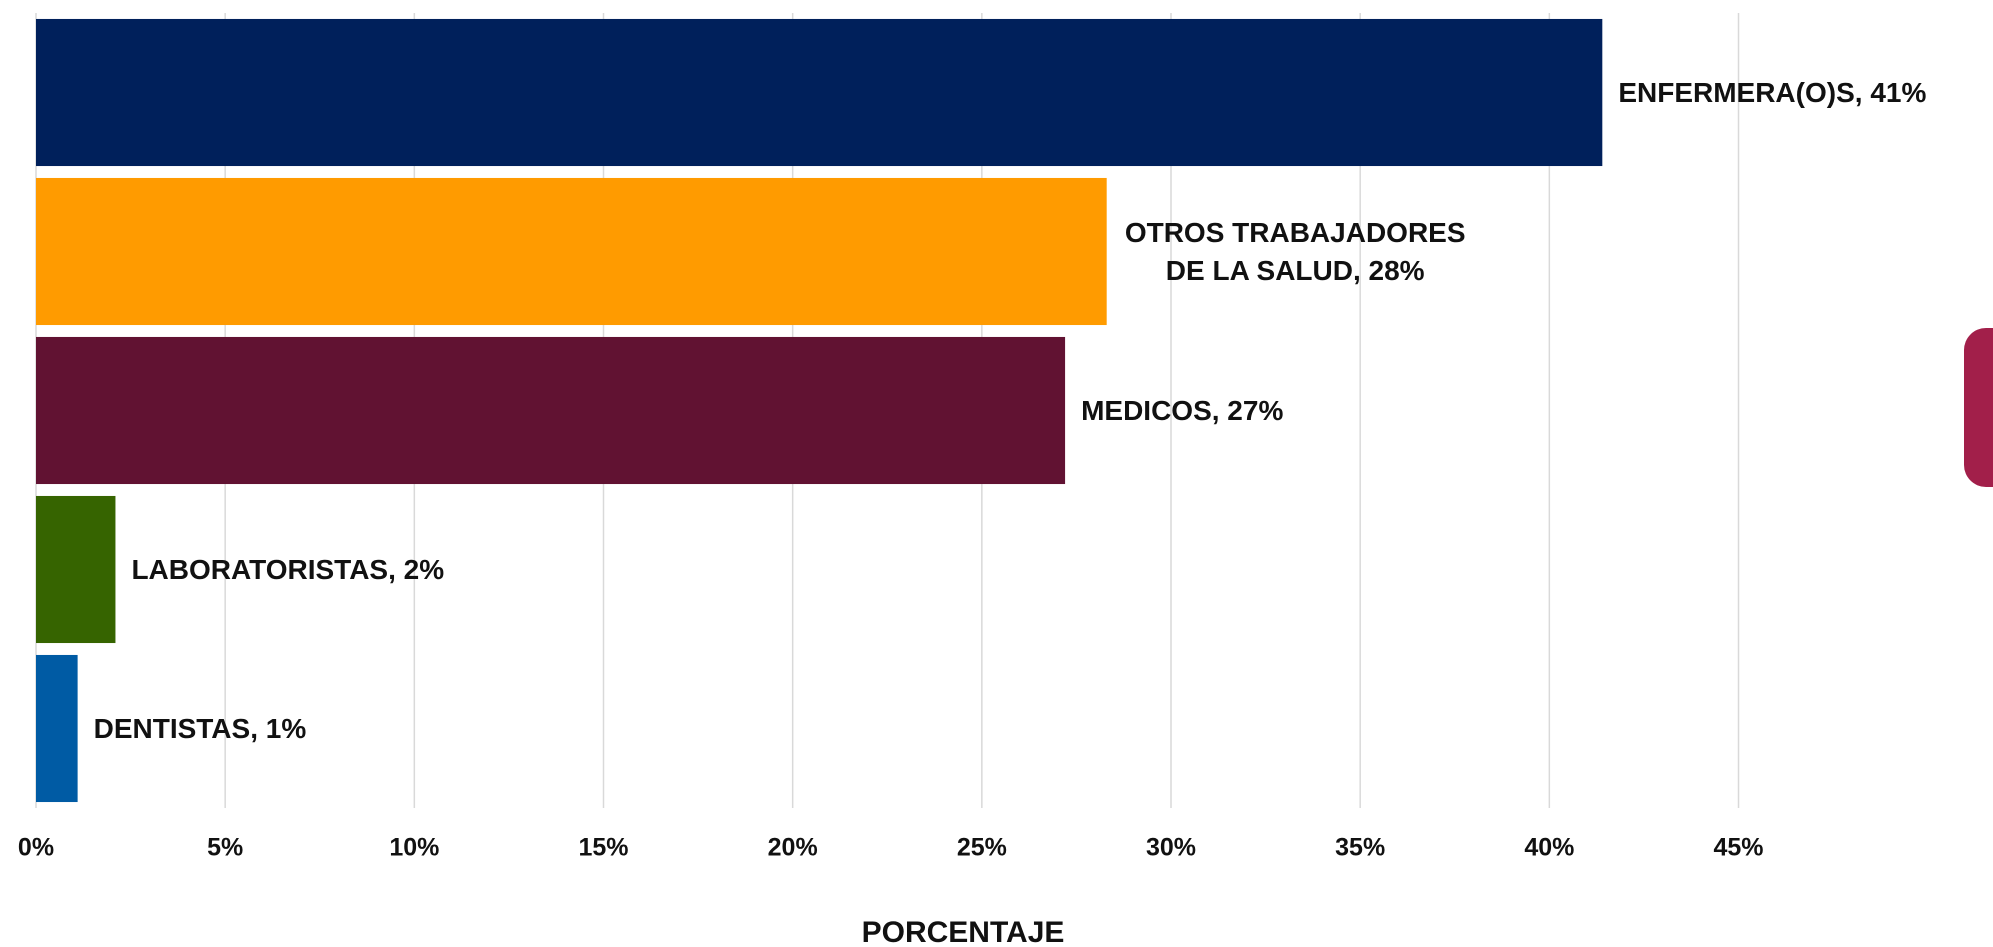 This screenshot has height=947, width=1993. Describe the element at coordinates (1171, 848) in the screenshot. I see `x-tick-label: 30%` at that location.